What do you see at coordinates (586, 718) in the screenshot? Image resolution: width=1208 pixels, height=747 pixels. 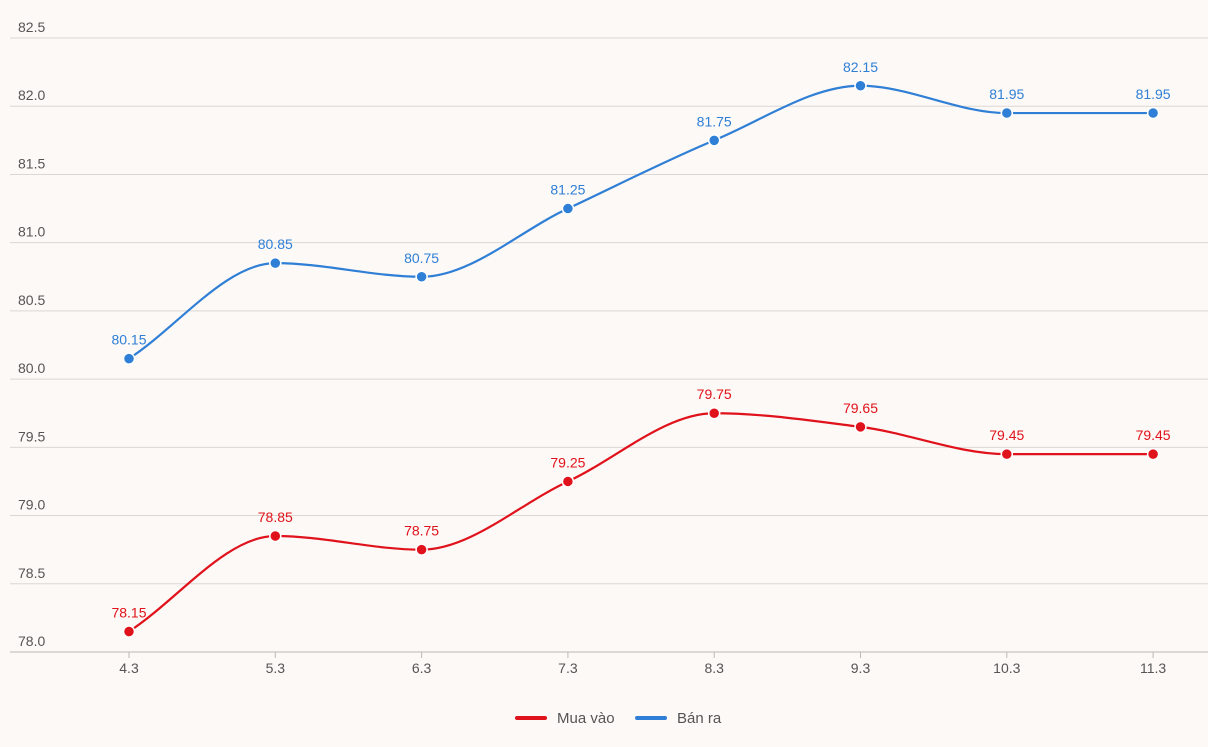 I see `legend-label: Mua vào` at bounding box center [586, 718].